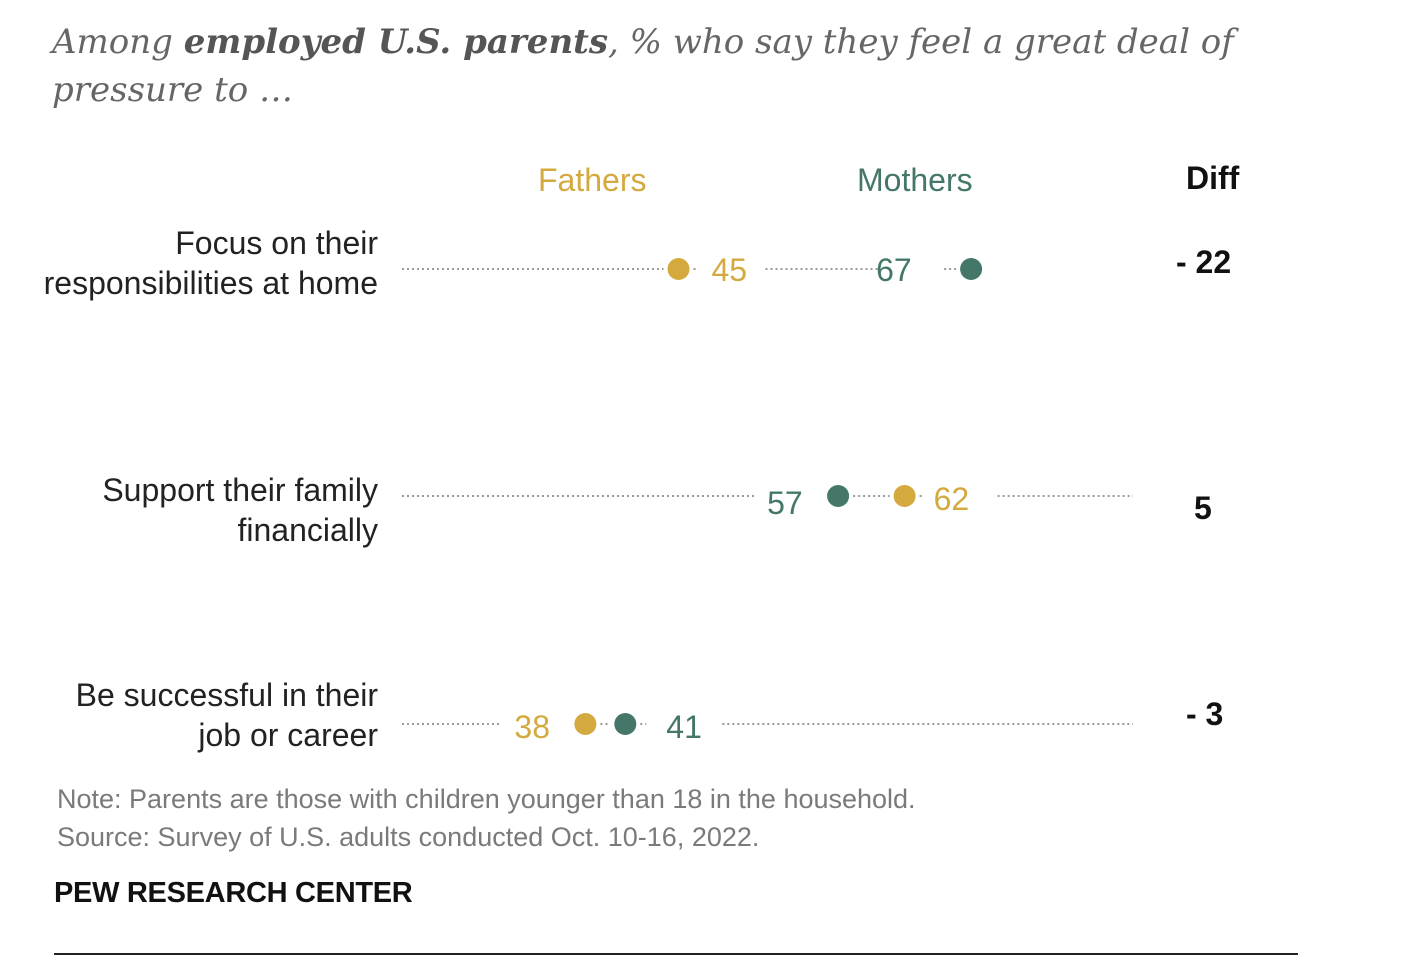 Image resolution: width=1406 pixels, height=964 pixels. I want to click on mothers-dot-financial, so click(838, 496).